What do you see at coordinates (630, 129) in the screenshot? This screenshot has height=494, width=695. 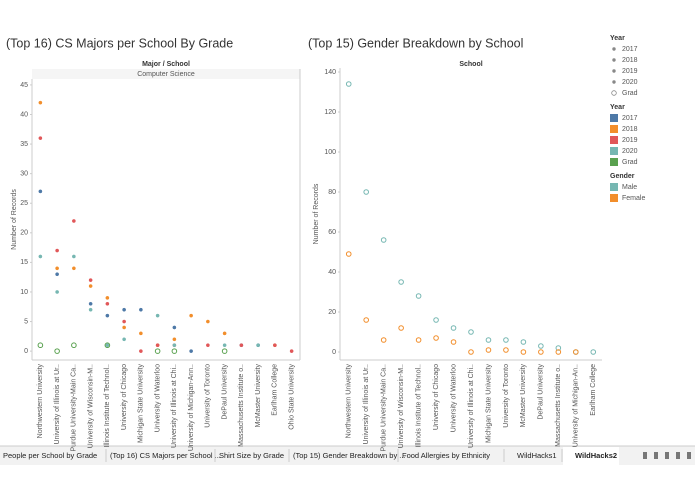 I see `legend-label: 2018` at bounding box center [630, 129].